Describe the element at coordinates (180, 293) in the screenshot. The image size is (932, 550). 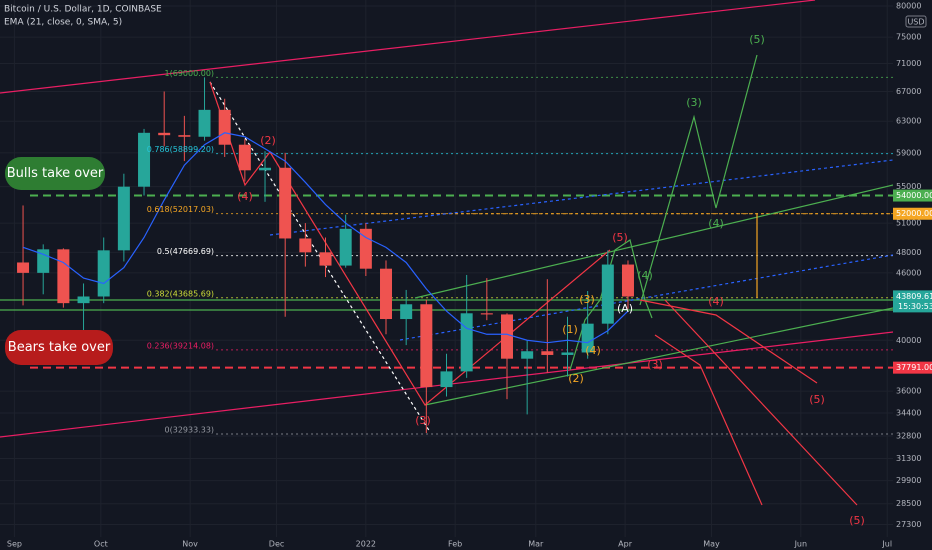
I see `fib-label: 0.382(43685.69)` at that location.